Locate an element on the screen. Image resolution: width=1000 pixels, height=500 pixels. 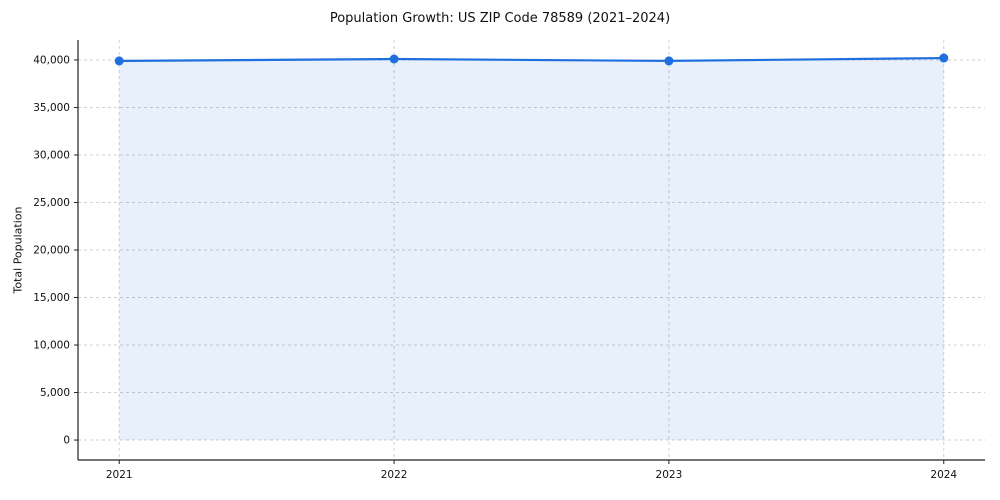
y-tick-label: 30,000 is located at coordinates (51, 155).